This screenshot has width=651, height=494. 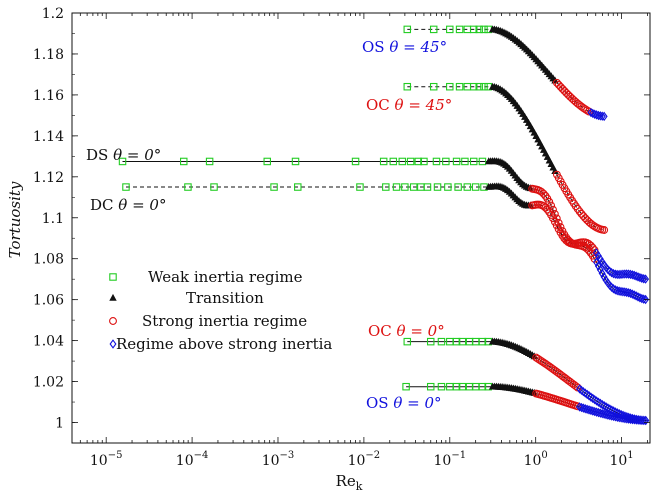 What do you see at coordinates (53, 219) in the screenshot?
I see `y-tick-label: 1.1` at bounding box center [53, 219].